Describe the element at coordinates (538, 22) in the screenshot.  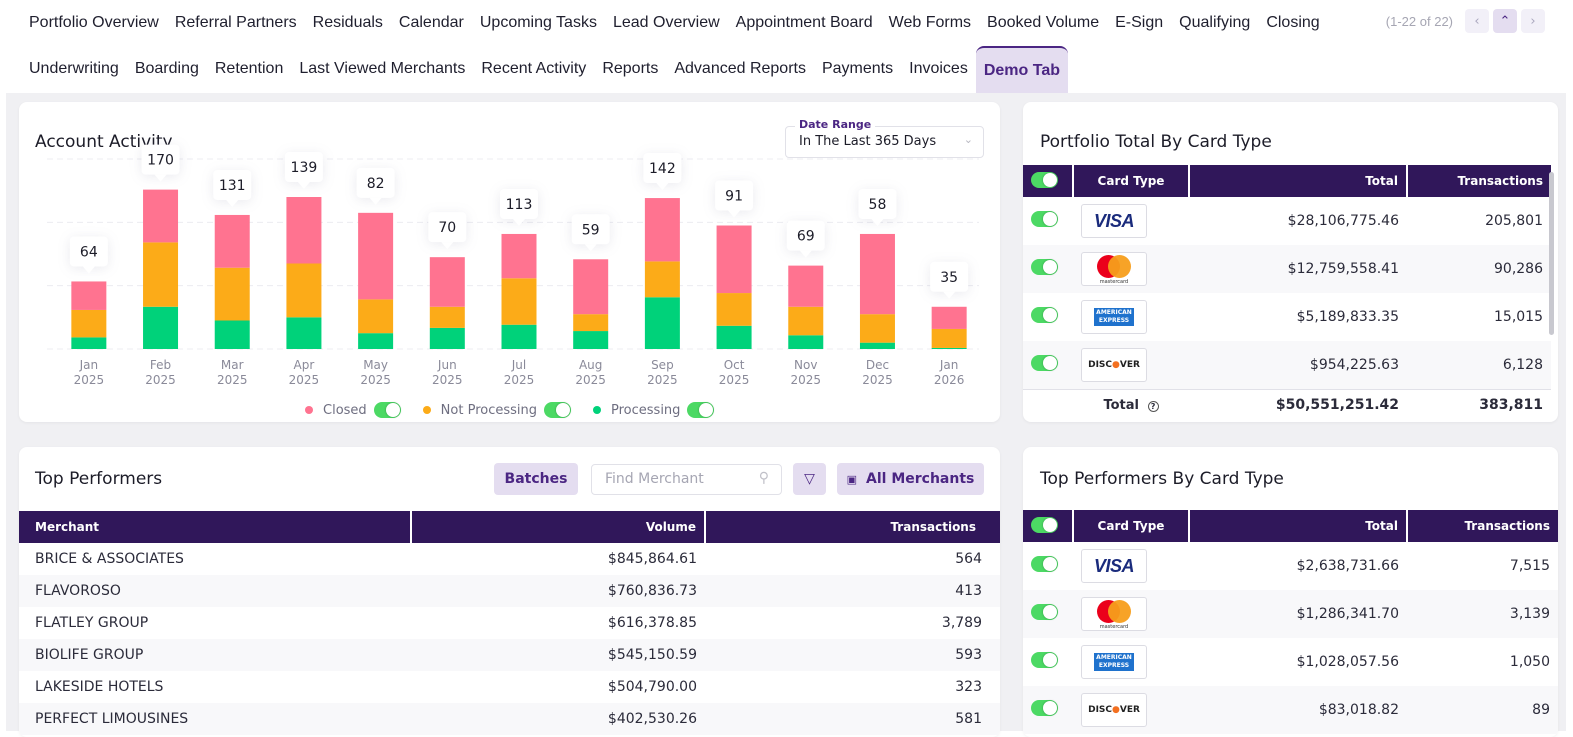
I see `tab-upcoming-tasks: Upcoming Tasks` at that location.